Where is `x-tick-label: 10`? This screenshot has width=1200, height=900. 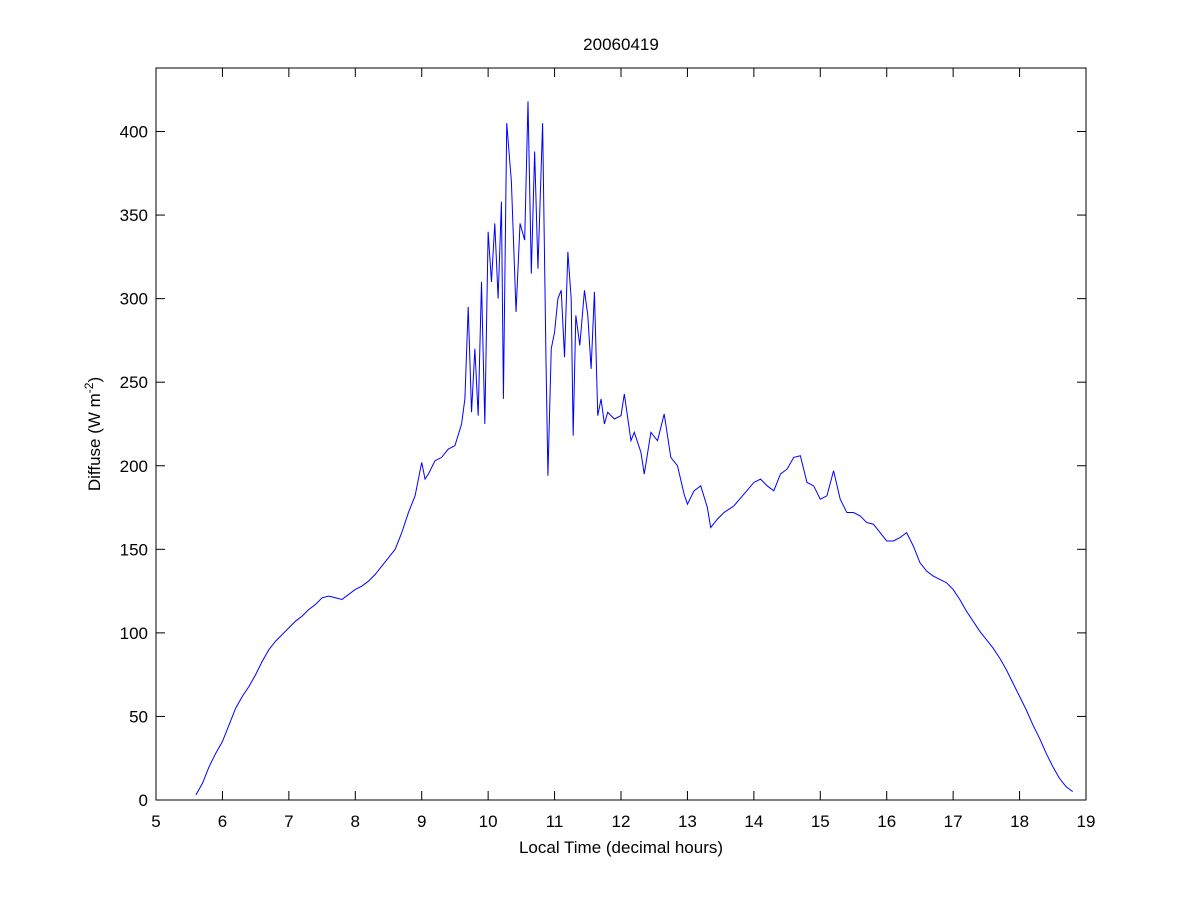 x-tick-label: 10 is located at coordinates (488, 821).